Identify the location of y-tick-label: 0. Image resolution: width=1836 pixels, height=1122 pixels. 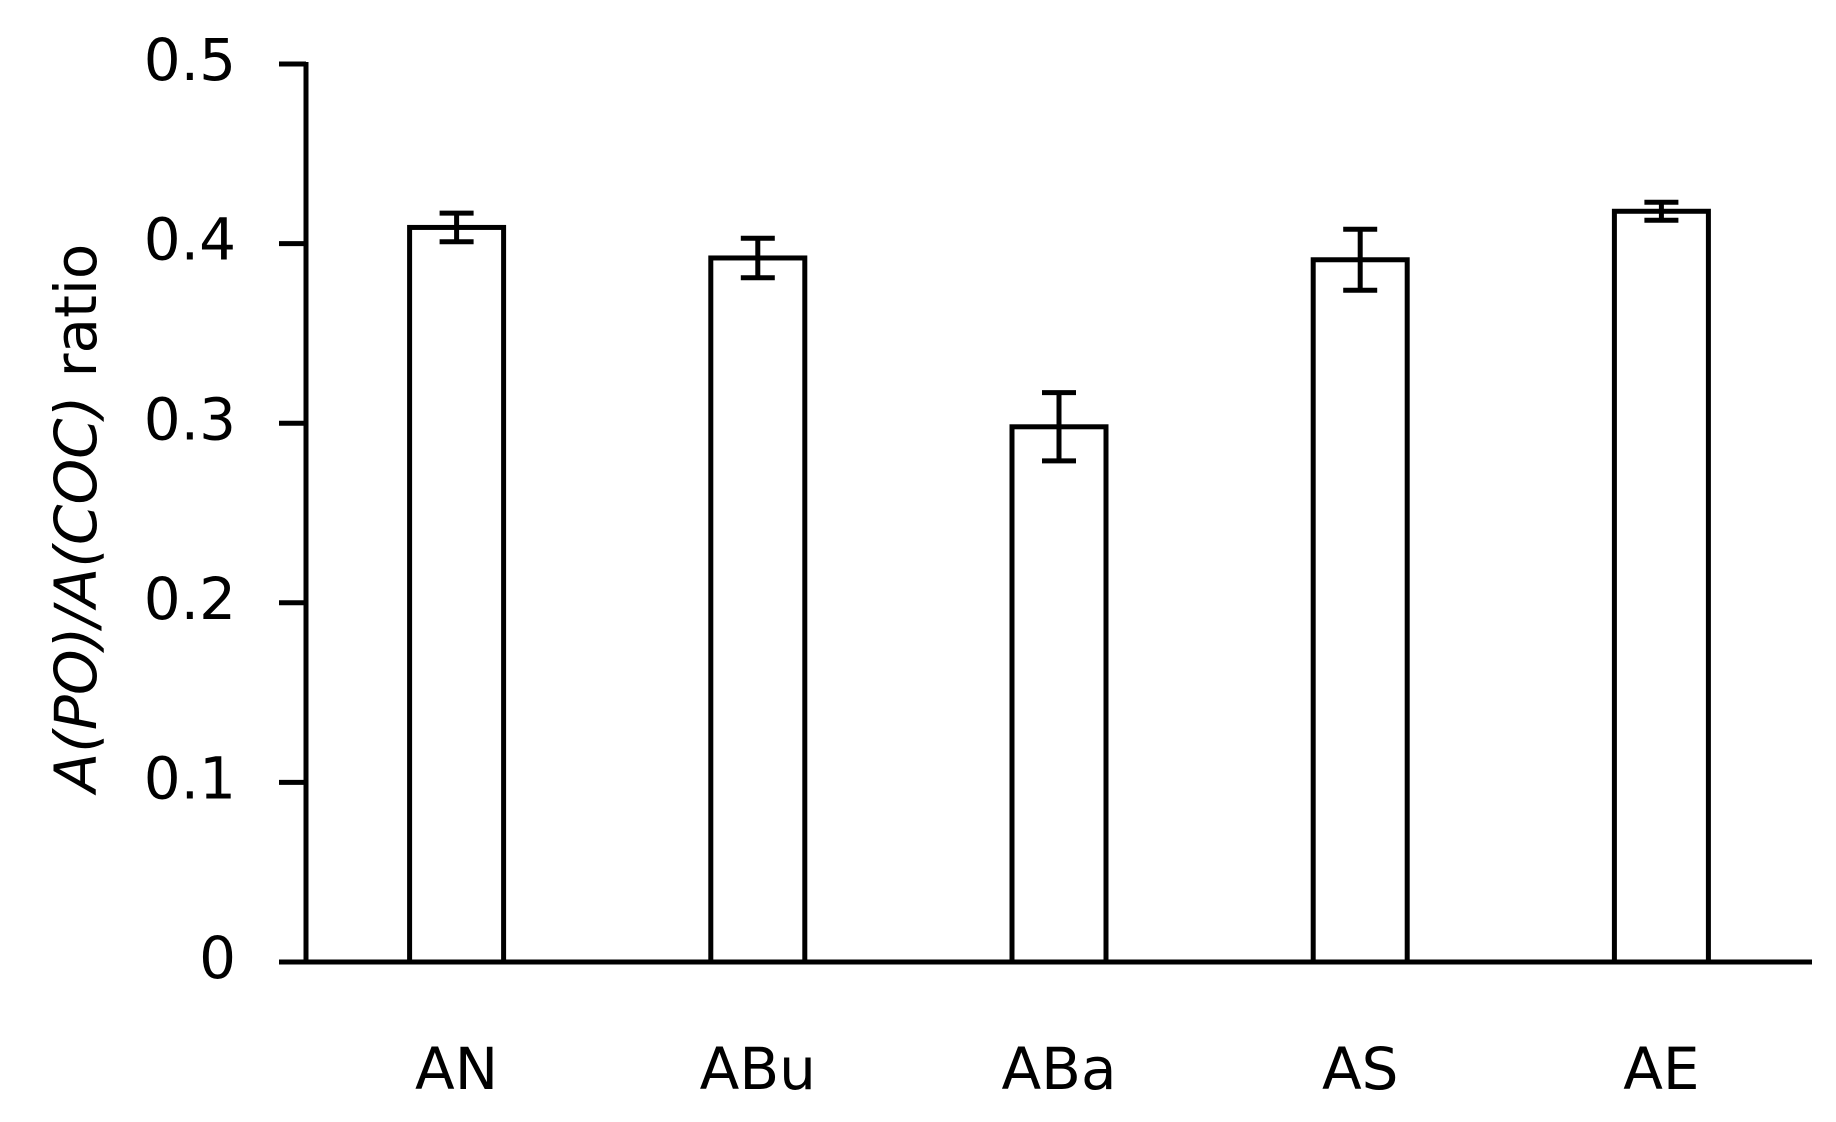
(217, 958).